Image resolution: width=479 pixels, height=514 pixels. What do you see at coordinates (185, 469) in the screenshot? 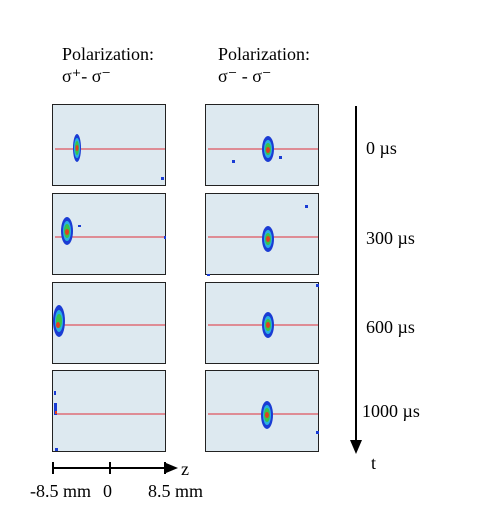
I see `z-axis-label: z` at bounding box center [185, 469].